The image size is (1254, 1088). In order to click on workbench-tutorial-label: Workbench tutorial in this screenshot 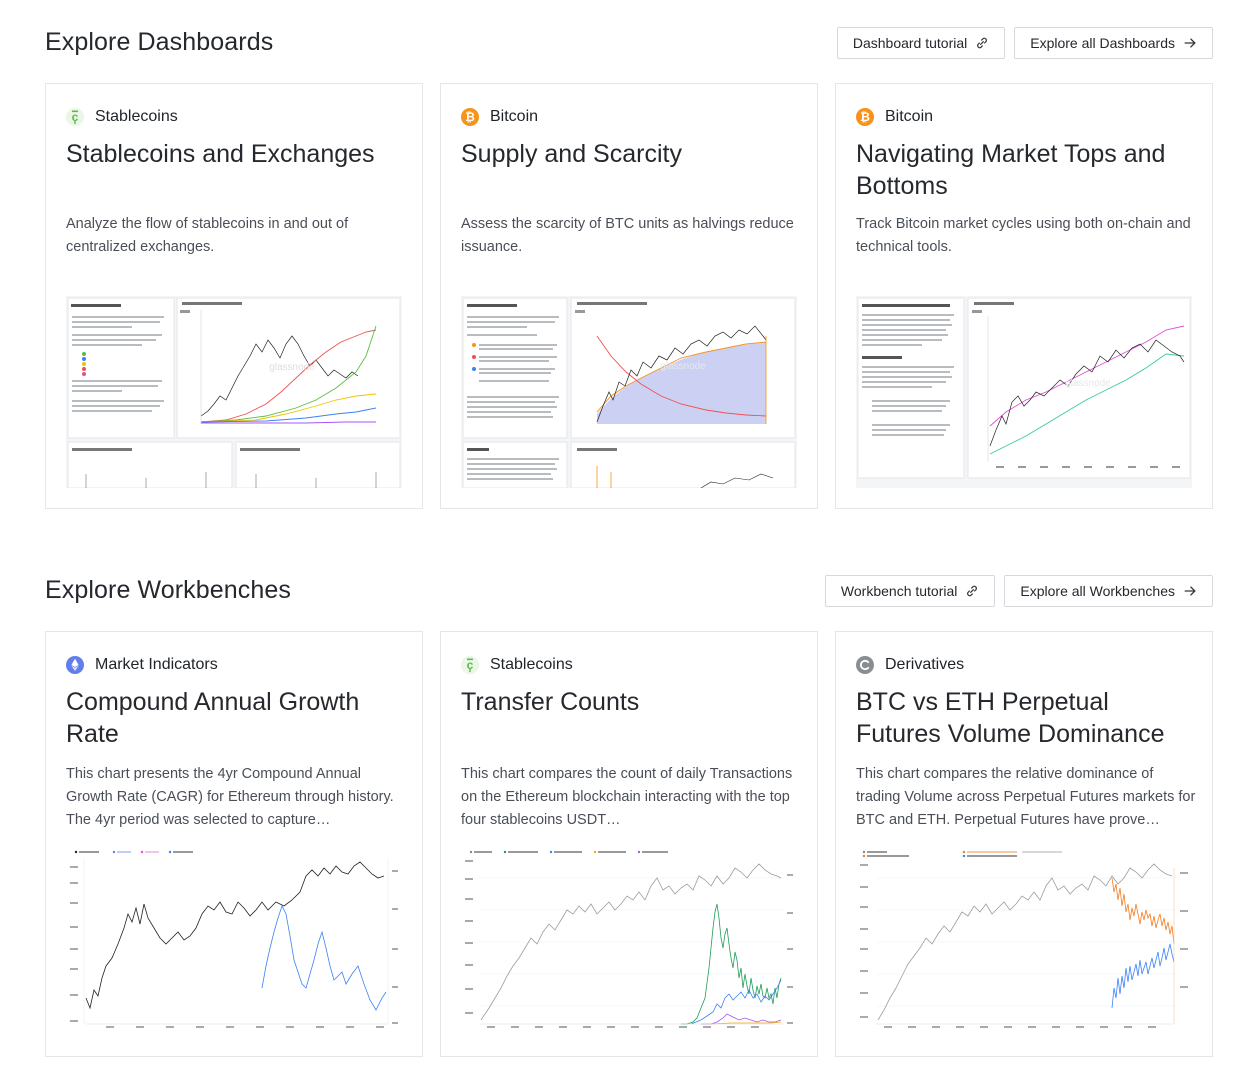, I will do `click(899, 591)`.